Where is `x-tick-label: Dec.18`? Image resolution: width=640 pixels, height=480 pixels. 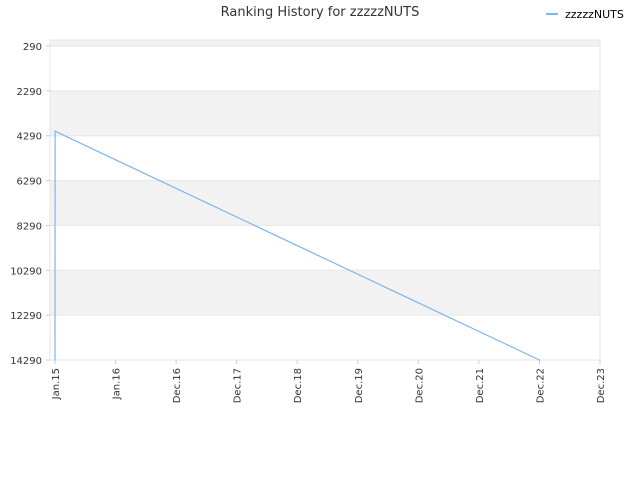
x-tick-label: Dec.18 is located at coordinates (298, 385).